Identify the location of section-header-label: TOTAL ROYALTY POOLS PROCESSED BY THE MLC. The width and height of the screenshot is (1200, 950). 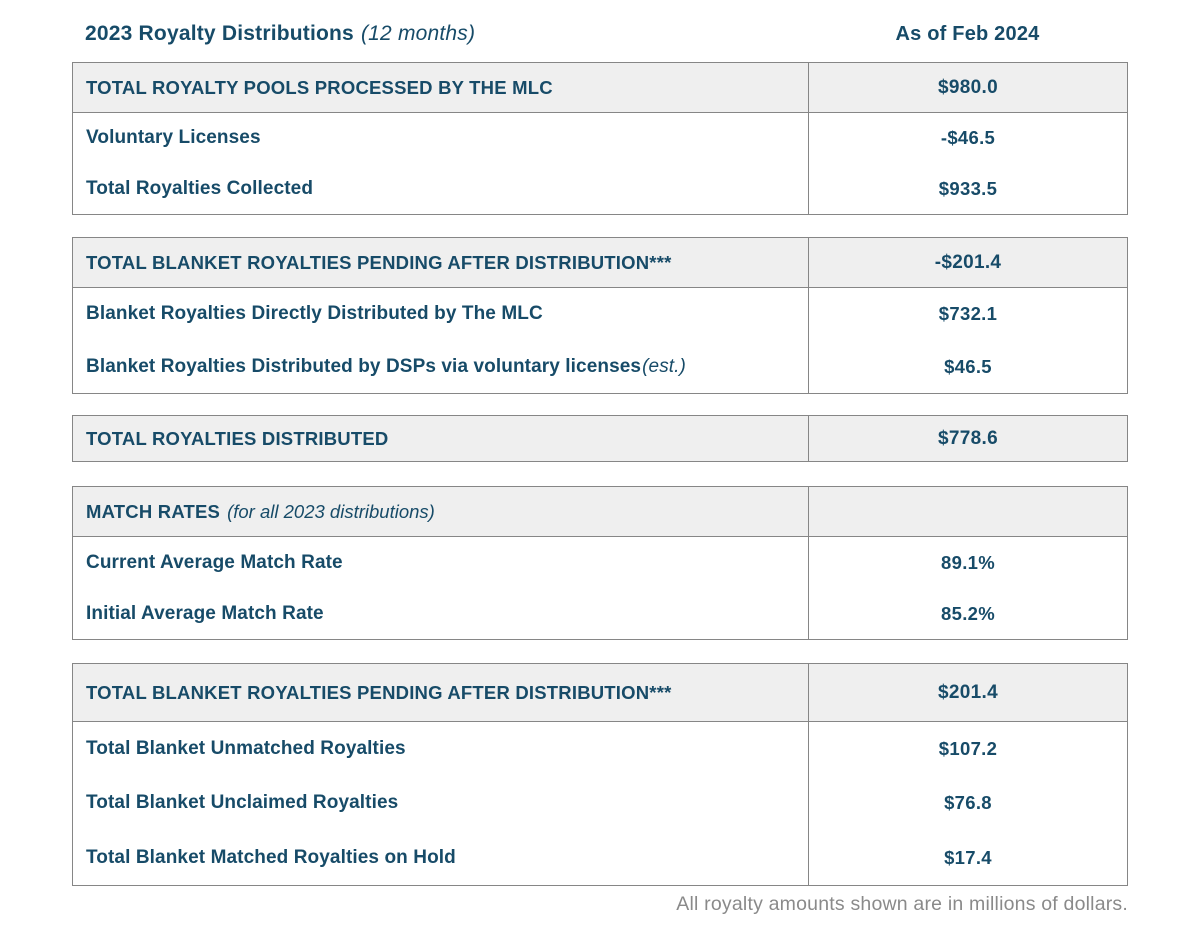
(440, 87).